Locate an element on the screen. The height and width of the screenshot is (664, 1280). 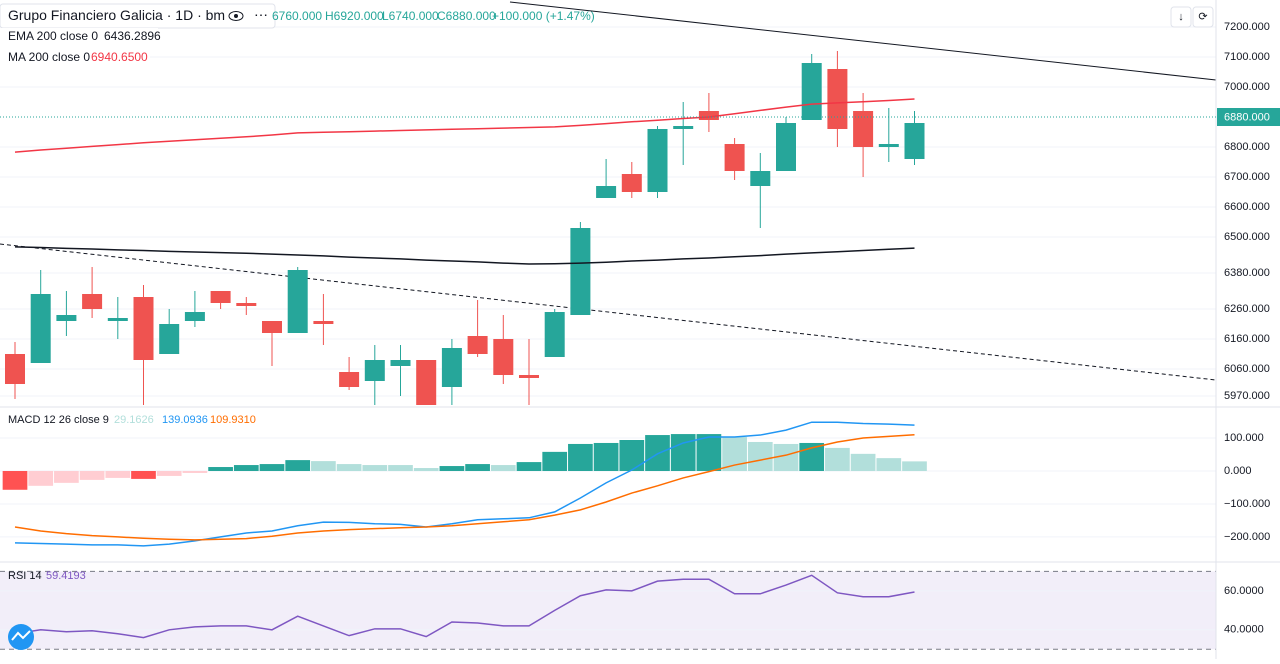
scroll-button is located at coordinates (1181, 17).